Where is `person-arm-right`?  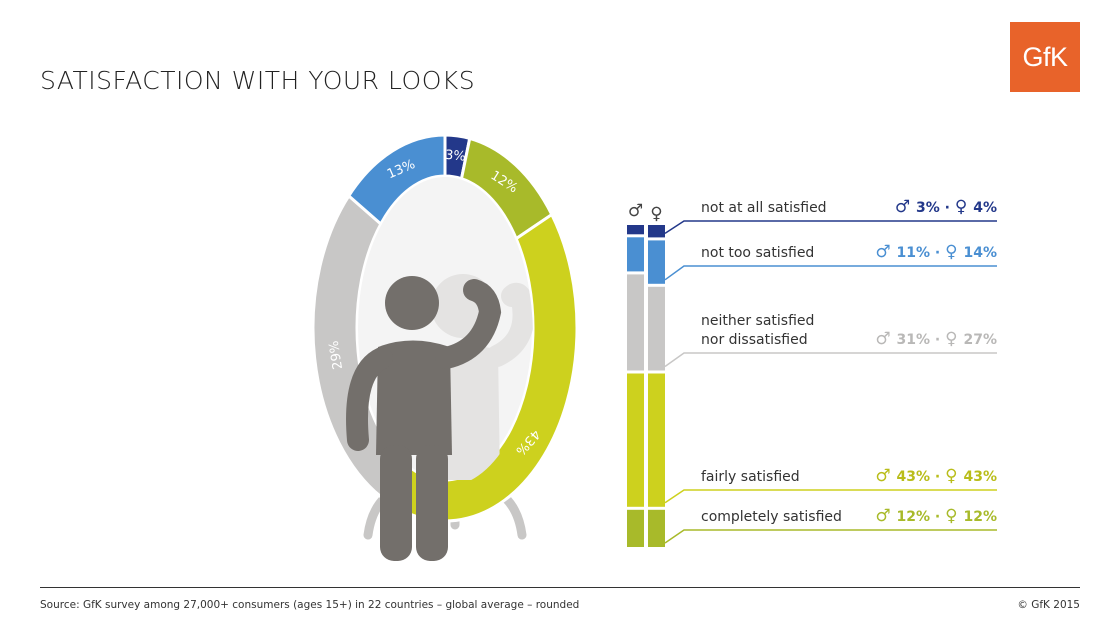 person-arm-right is located at coordinates (468, 324).